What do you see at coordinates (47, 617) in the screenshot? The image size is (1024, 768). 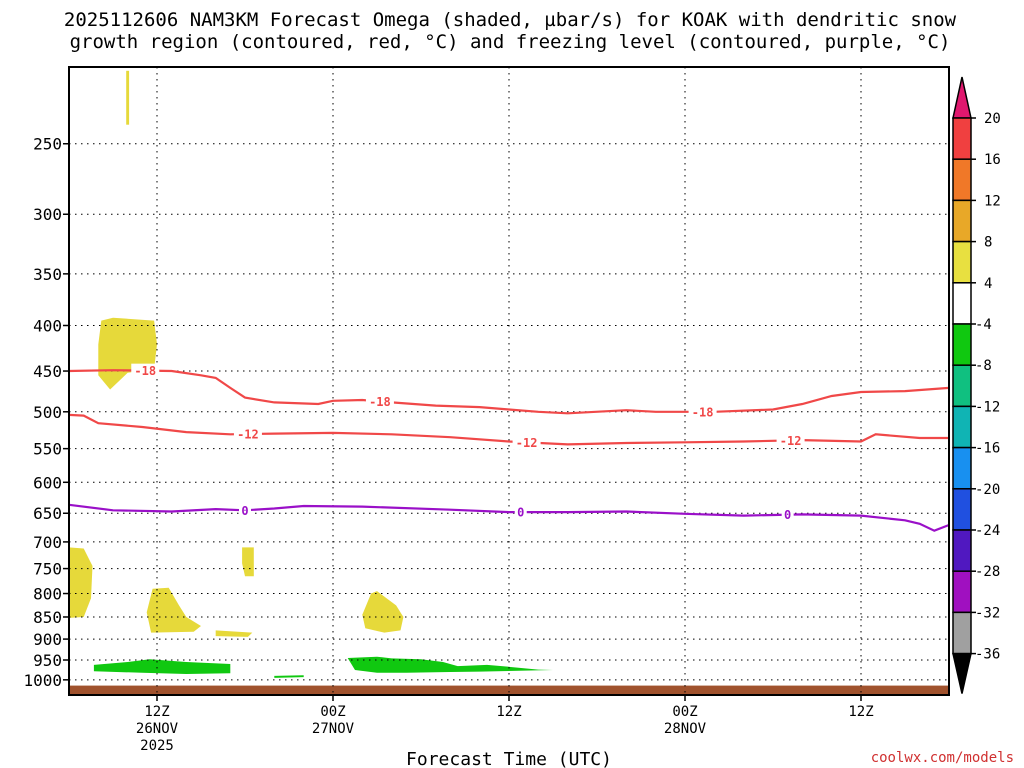 I see `y-tick-label: 850` at bounding box center [47, 617].